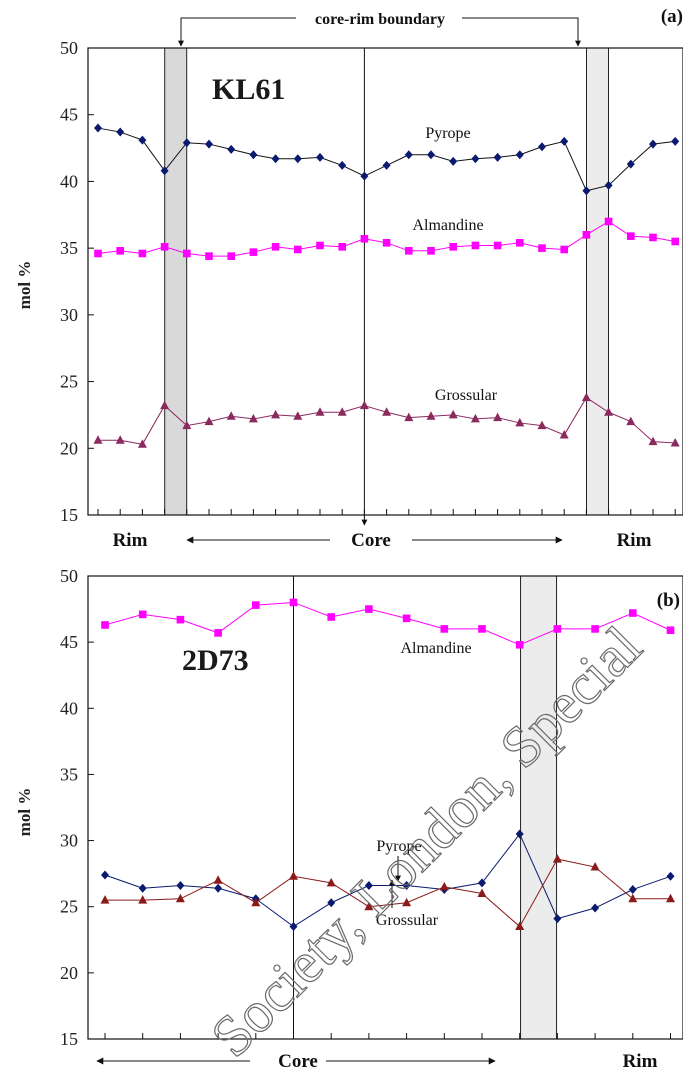  What do you see at coordinates (215, 660) in the screenshot?
I see `sample-label: 2D73` at bounding box center [215, 660].